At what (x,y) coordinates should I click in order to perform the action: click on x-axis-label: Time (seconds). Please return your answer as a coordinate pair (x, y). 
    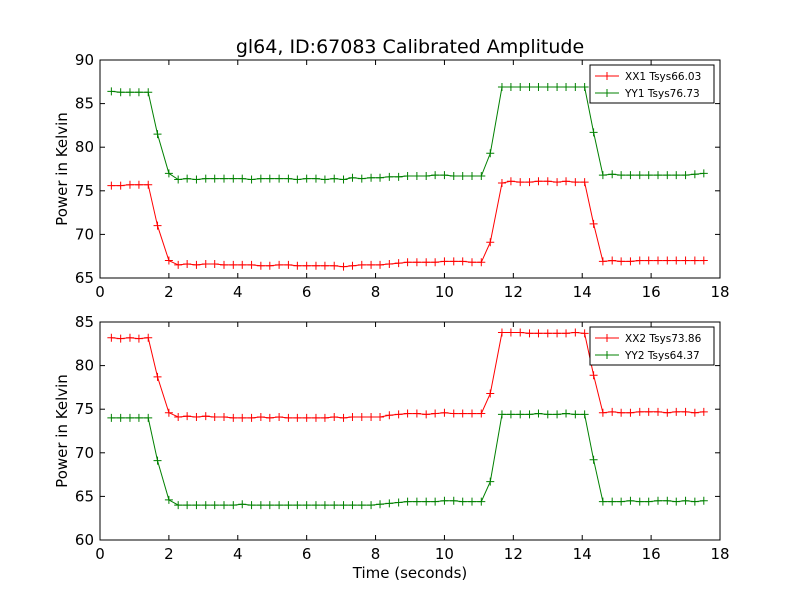
    Looking at the image, I should click on (410, 573).